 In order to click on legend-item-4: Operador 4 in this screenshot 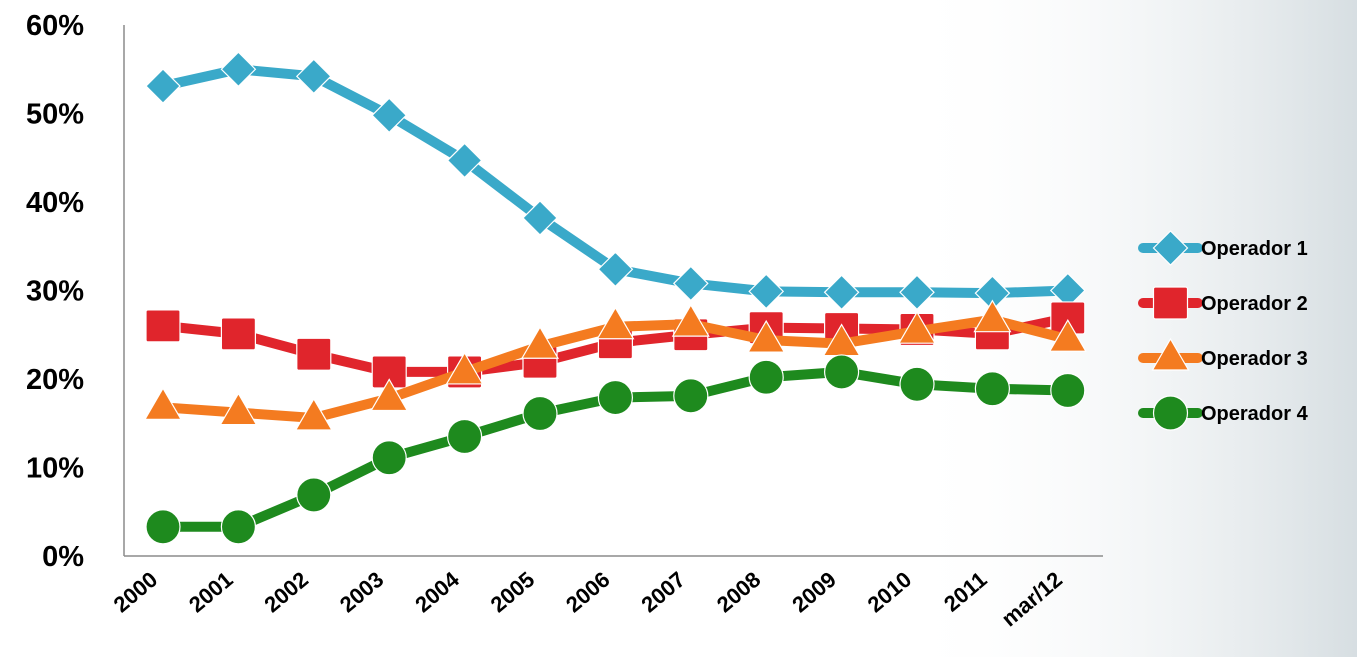, I will do `click(1223, 413)`.